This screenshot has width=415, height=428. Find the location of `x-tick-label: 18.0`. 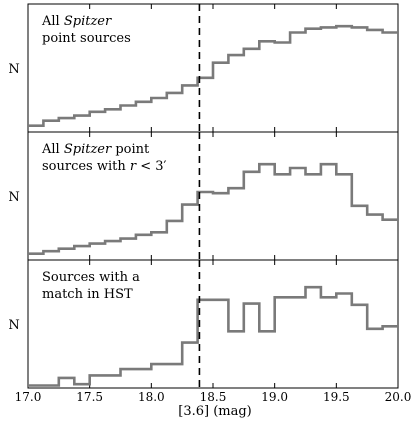

x-tick-label: 18.0 is located at coordinates (151, 397).